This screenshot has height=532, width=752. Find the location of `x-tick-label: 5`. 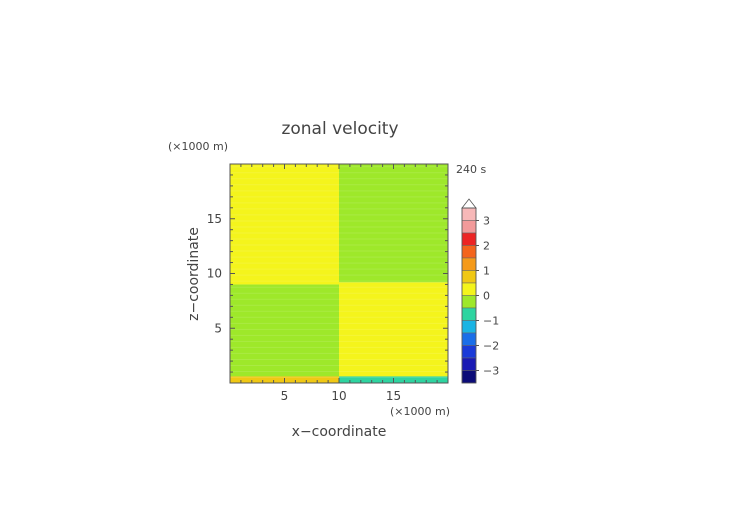

x-tick-label: 5 is located at coordinates (285, 396).